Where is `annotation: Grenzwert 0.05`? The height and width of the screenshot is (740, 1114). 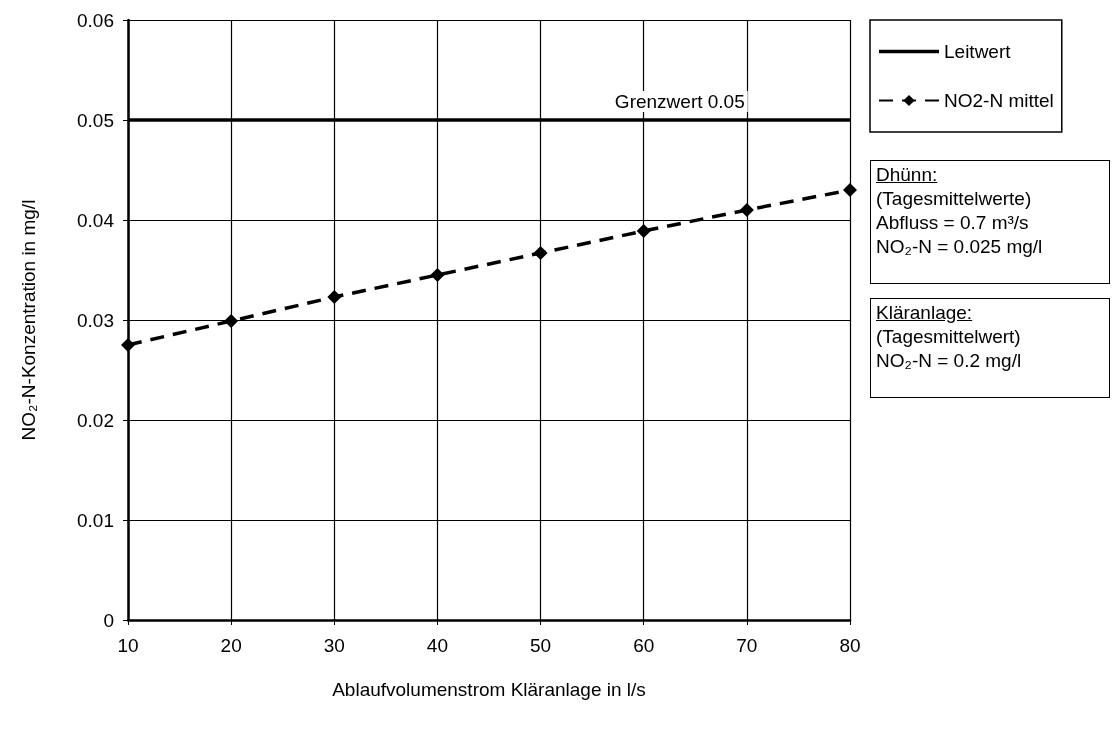 annotation: Grenzwert 0.05 is located at coordinates (679, 101).